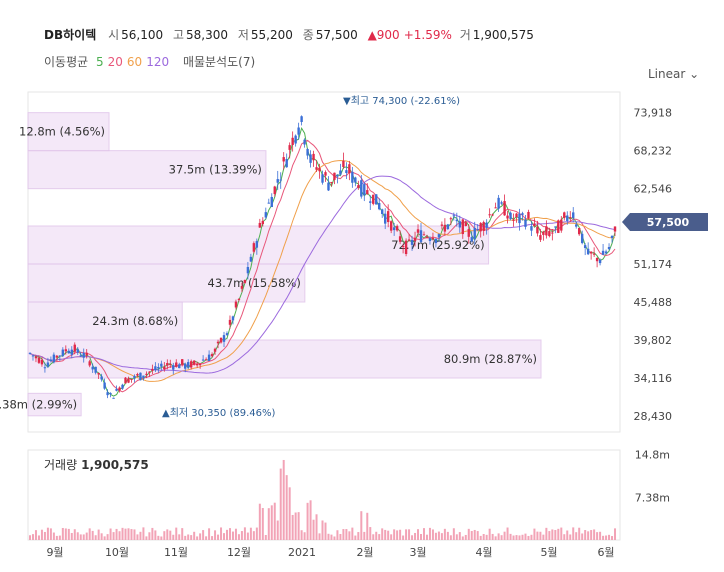 Image resolution: width=724 pixels, height=572 pixels. What do you see at coordinates (176, 552) in the screenshot?
I see `time-tick-label: 11월` at bounding box center [176, 552].